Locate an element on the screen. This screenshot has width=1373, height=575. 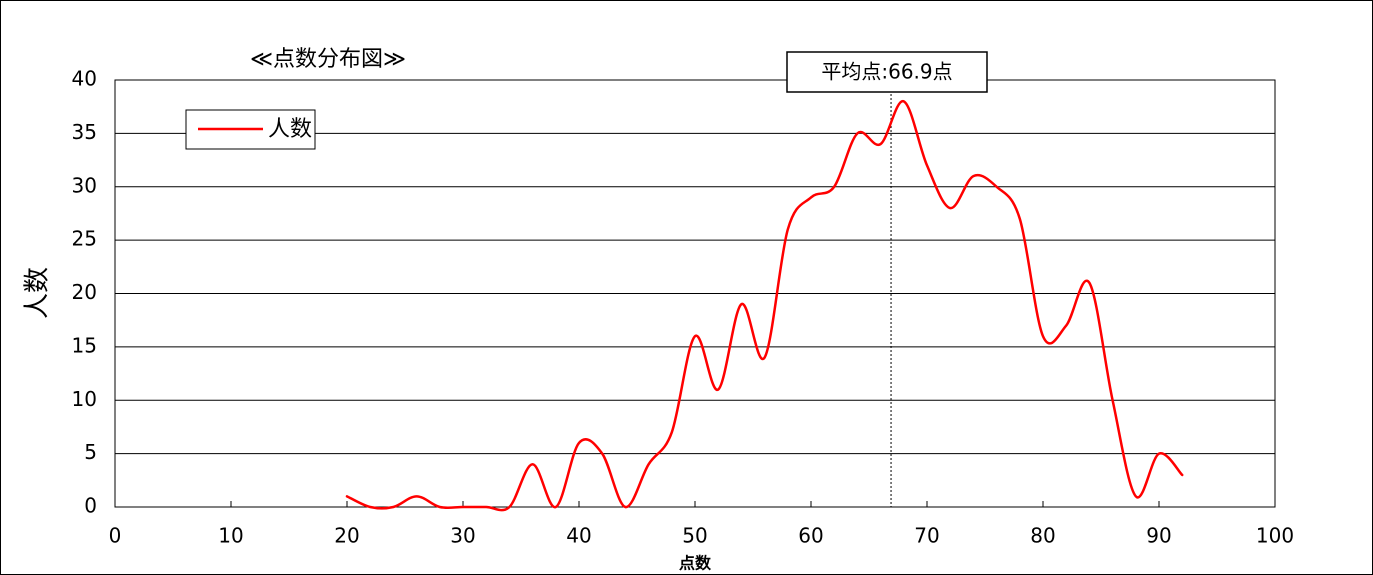
x-tick-label: 30 is located at coordinates (462, 536).